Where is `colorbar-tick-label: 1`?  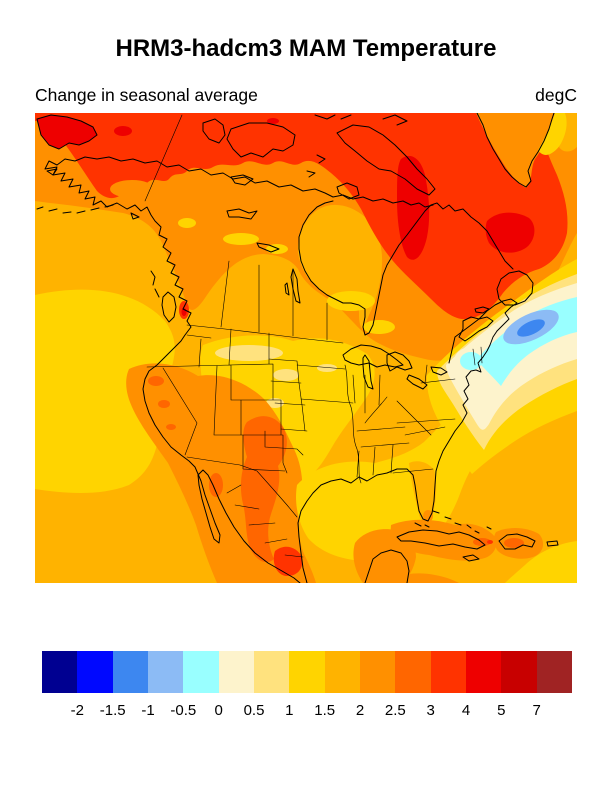
colorbar-tick-label: 1 is located at coordinates (289, 710).